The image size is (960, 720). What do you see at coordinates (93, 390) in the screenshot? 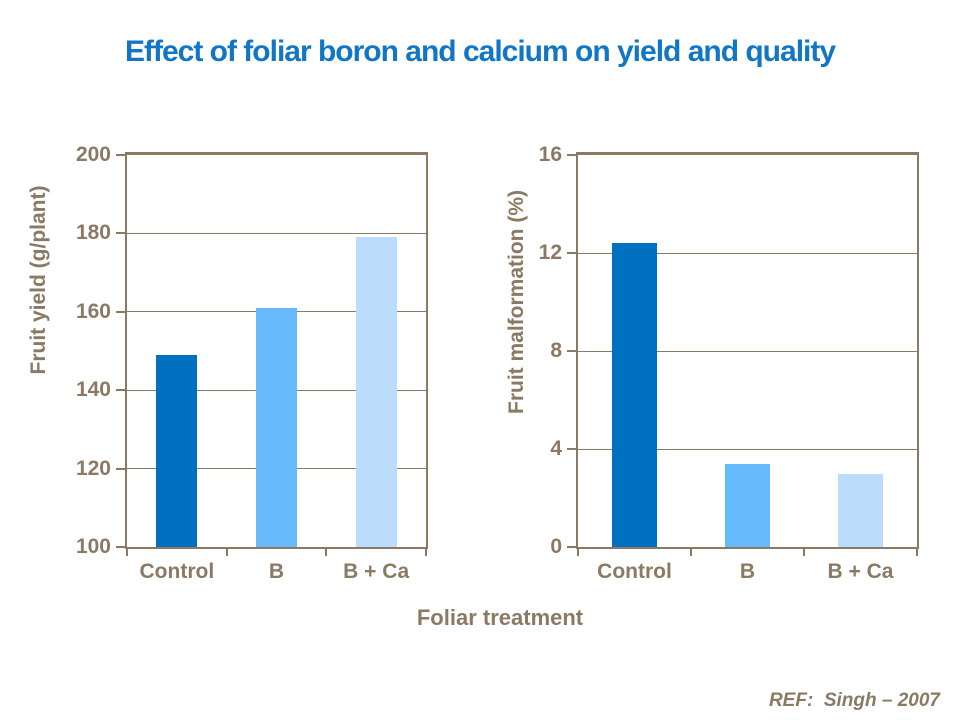
I see `y-tick-label-text: 140` at bounding box center [93, 390].